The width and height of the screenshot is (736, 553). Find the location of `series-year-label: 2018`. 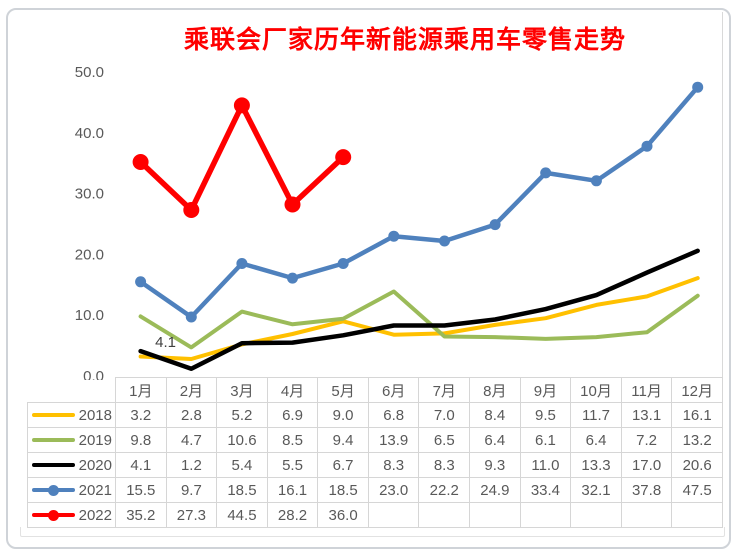

series-year-label: 2018 is located at coordinates (95, 415).